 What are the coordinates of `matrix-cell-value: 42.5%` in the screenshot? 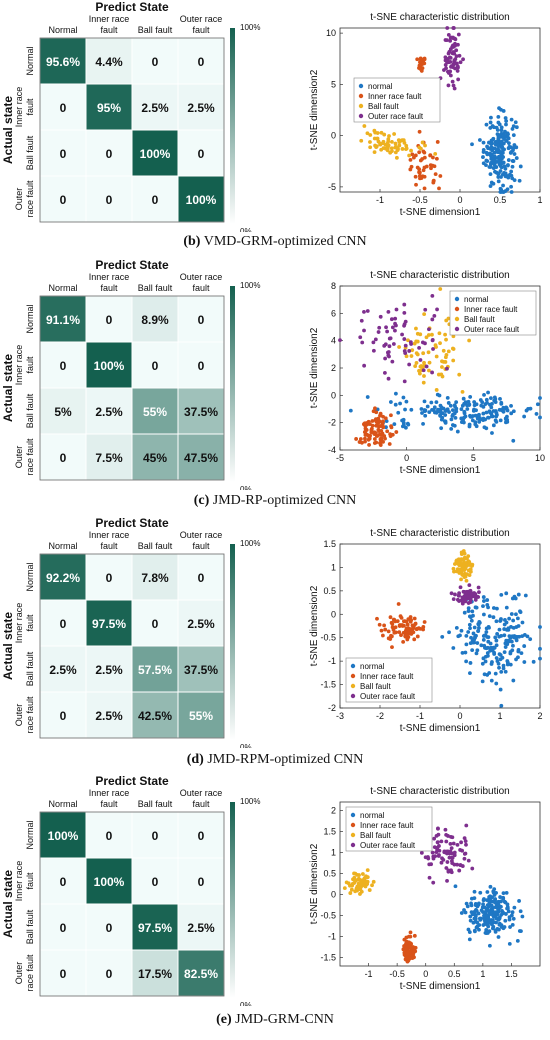 It's located at (155, 716).